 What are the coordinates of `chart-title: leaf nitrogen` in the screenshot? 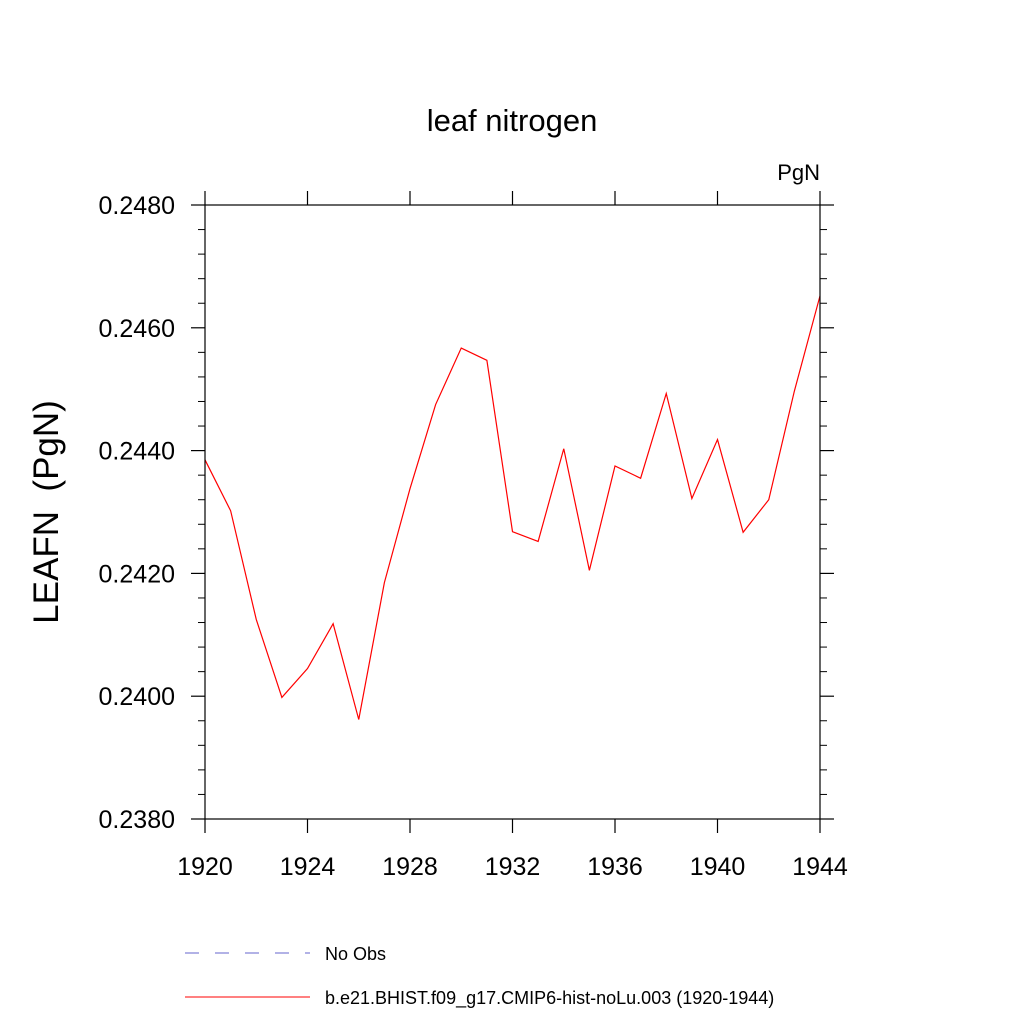 It's located at (512, 120).